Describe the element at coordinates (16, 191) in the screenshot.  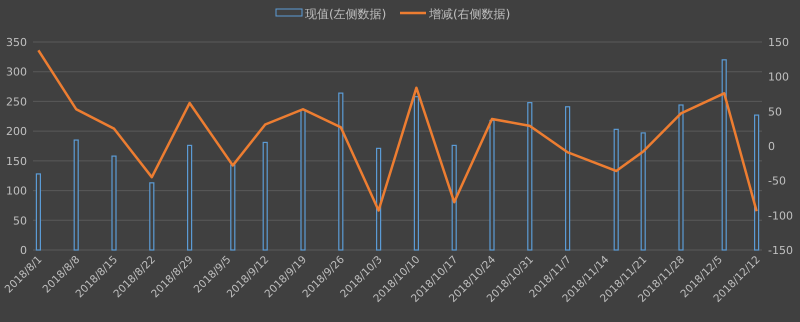
I see `y-tick-label: 100` at that location.